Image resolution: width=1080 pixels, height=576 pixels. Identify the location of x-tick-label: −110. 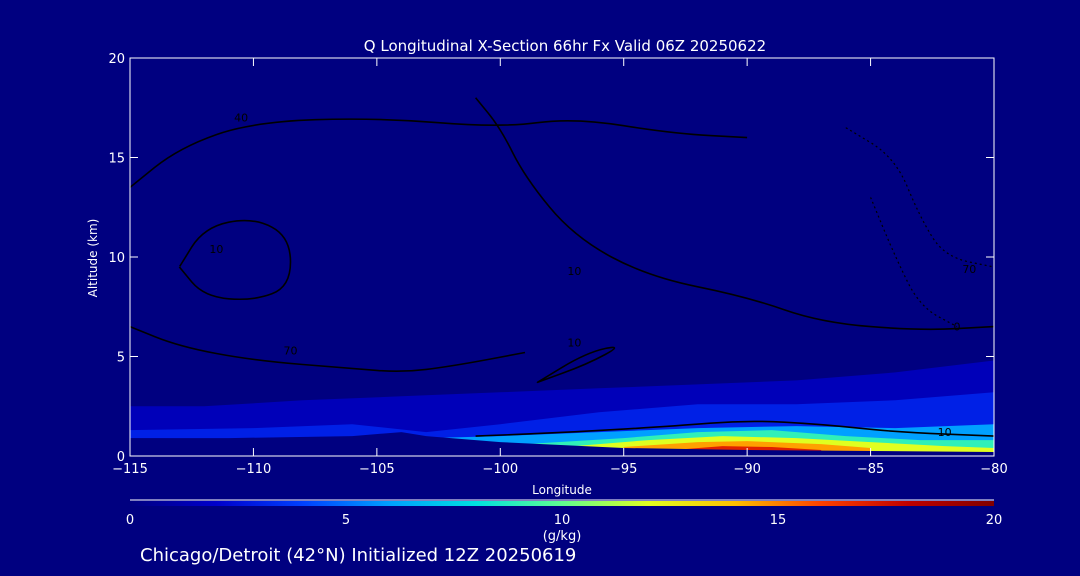
(254, 469).